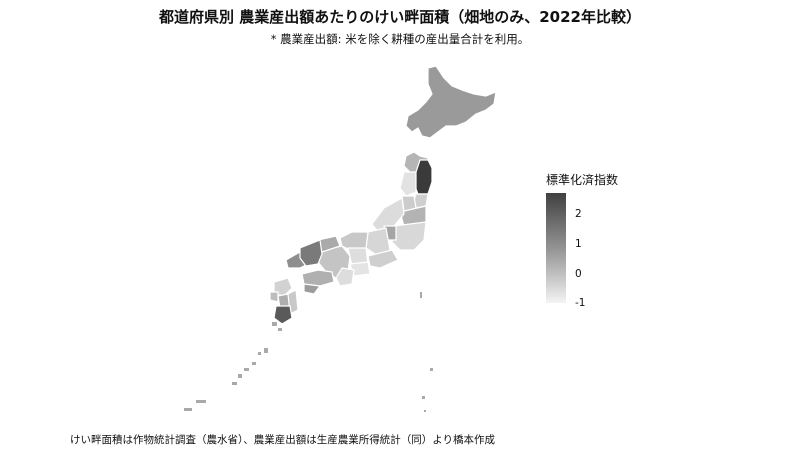  I want to click on region-akita, so click(408, 184).